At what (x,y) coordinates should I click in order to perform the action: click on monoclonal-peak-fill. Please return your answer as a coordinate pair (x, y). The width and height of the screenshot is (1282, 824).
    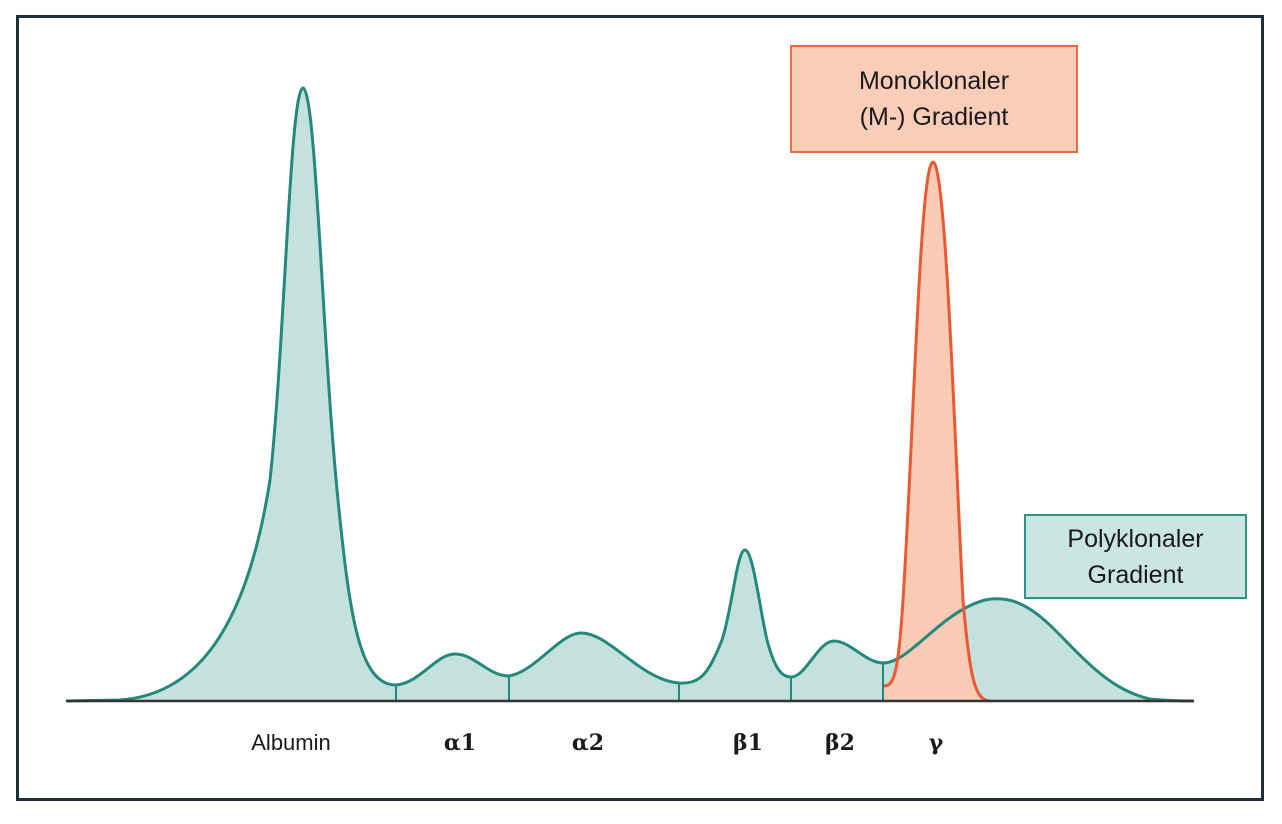
    Looking at the image, I should click on (936, 431).